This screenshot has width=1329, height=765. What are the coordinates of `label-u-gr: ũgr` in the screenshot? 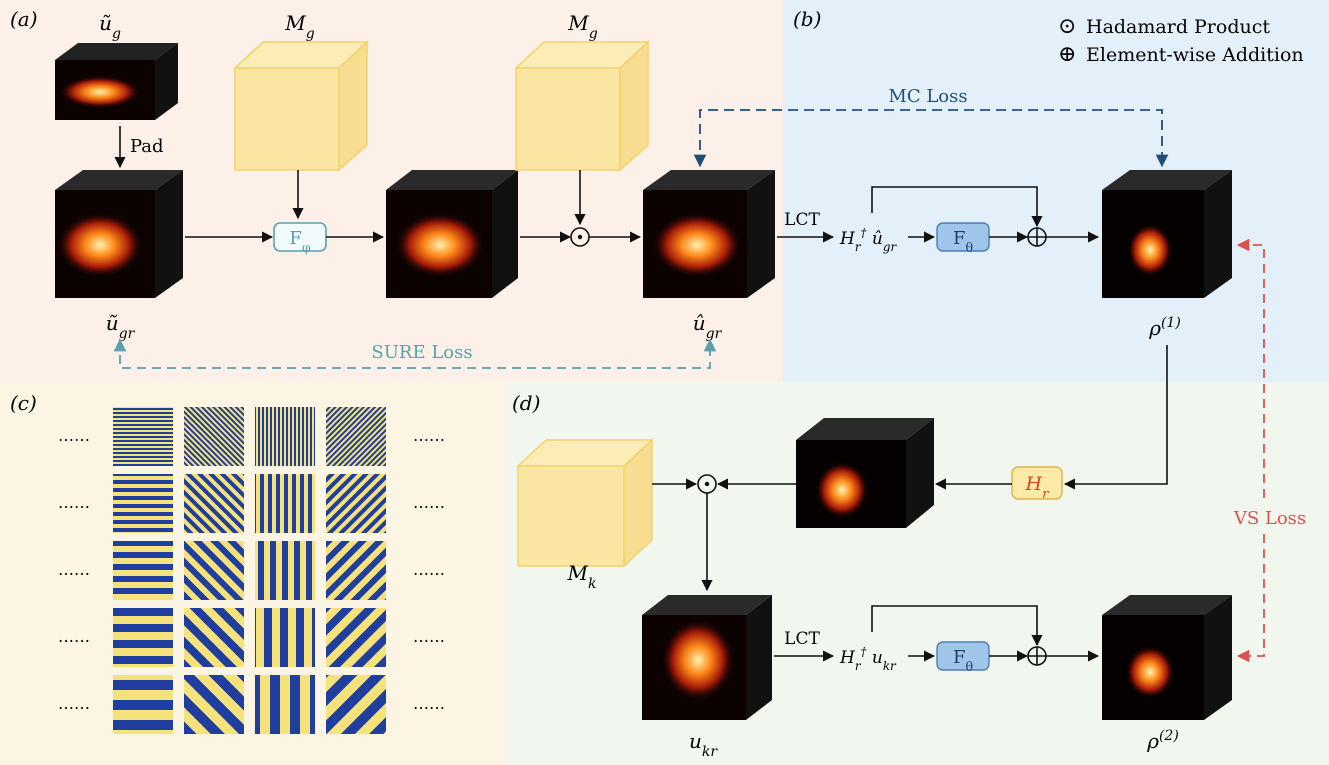 It's located at (121, 326).